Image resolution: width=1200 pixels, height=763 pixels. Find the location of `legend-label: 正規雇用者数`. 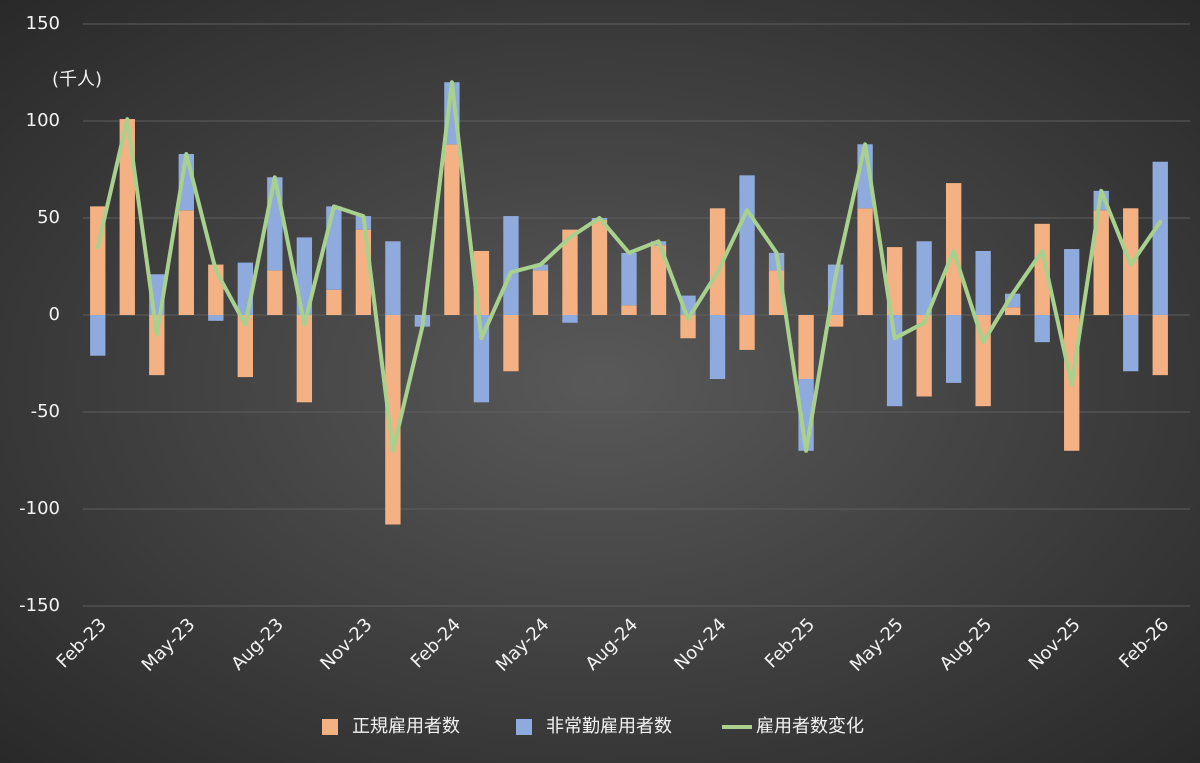

legend-label: 正規雇用者数 is located at coordinates (406, 726).